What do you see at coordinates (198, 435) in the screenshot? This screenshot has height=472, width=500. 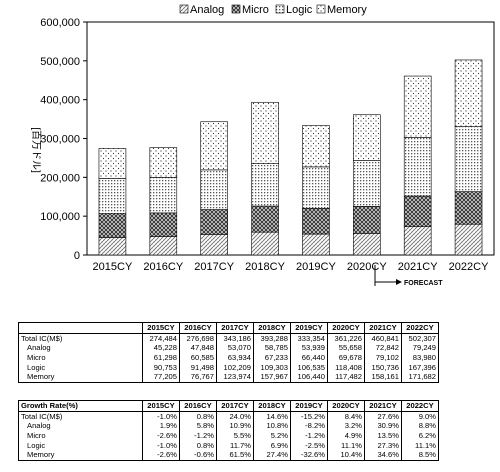 I see `table-cell: -1.2%` at bounding box center [198, 435].